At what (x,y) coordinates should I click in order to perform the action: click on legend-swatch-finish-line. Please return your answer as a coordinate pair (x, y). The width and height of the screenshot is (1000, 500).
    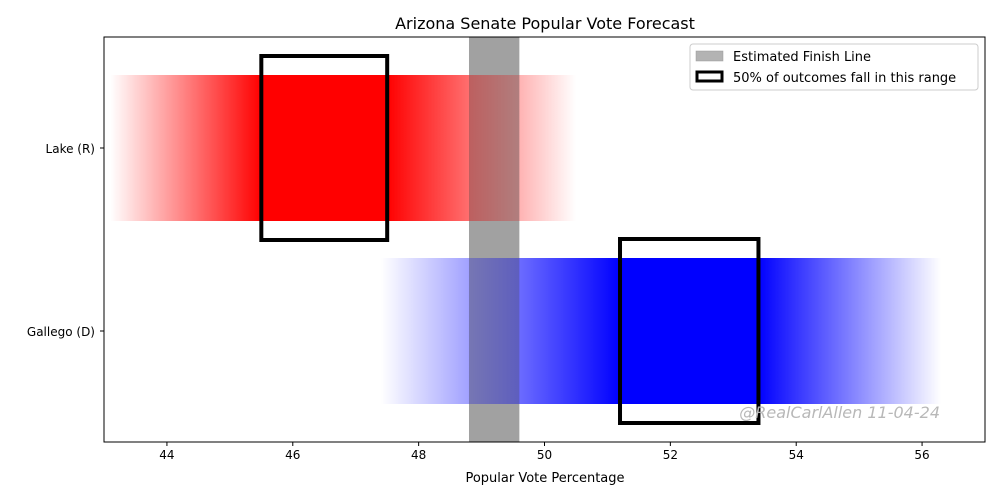
    Looking at the image, I should click on (709, 56).